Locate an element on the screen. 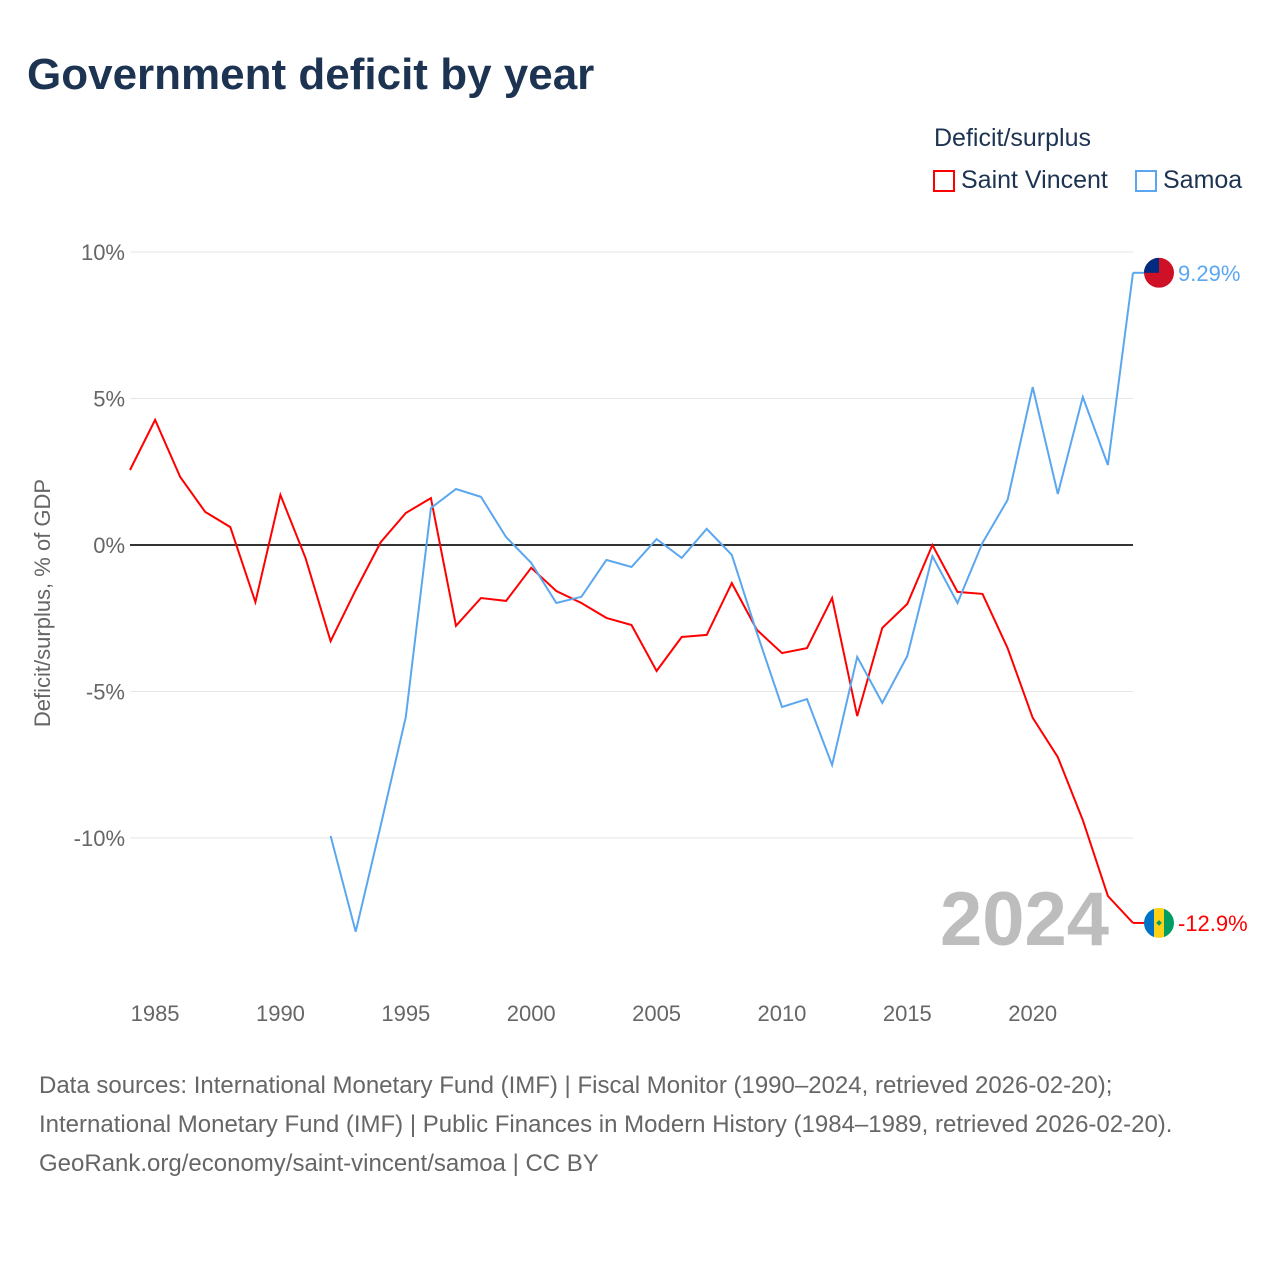  legend-item-samoa: Samoa is located at coordinates (1188, 180).